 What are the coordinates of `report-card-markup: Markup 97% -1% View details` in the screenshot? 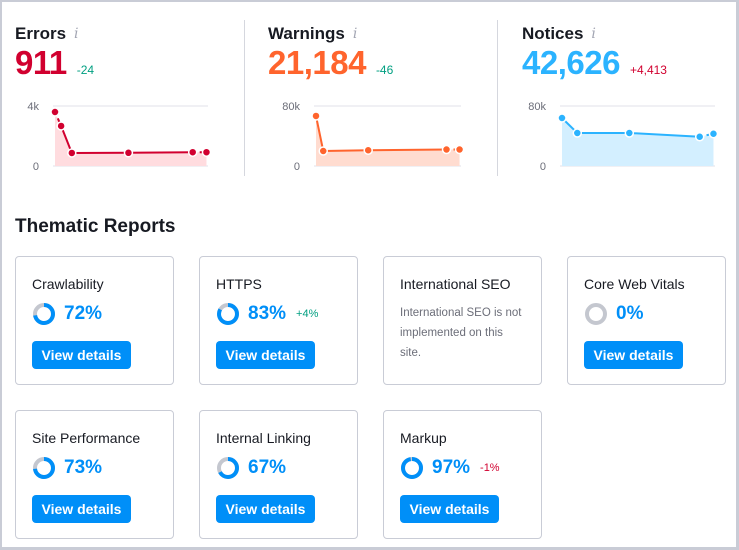 It's located at (462, 474).